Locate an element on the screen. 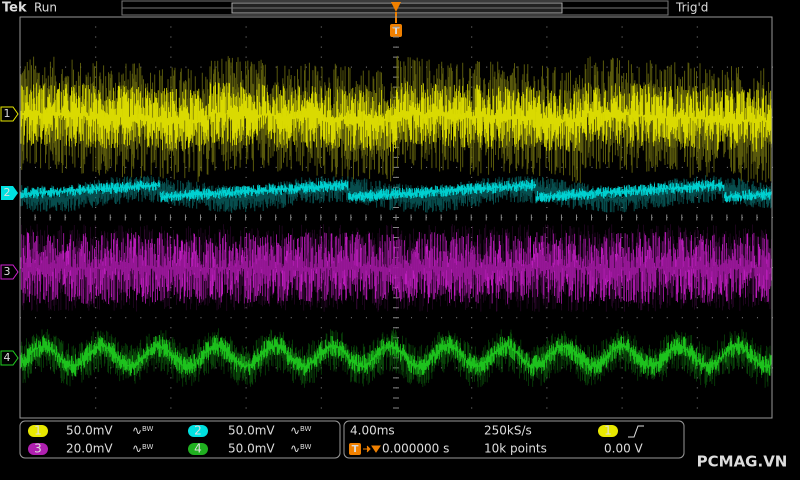  ch3-scale: 20.0mV is located at coordinates (89, 449).